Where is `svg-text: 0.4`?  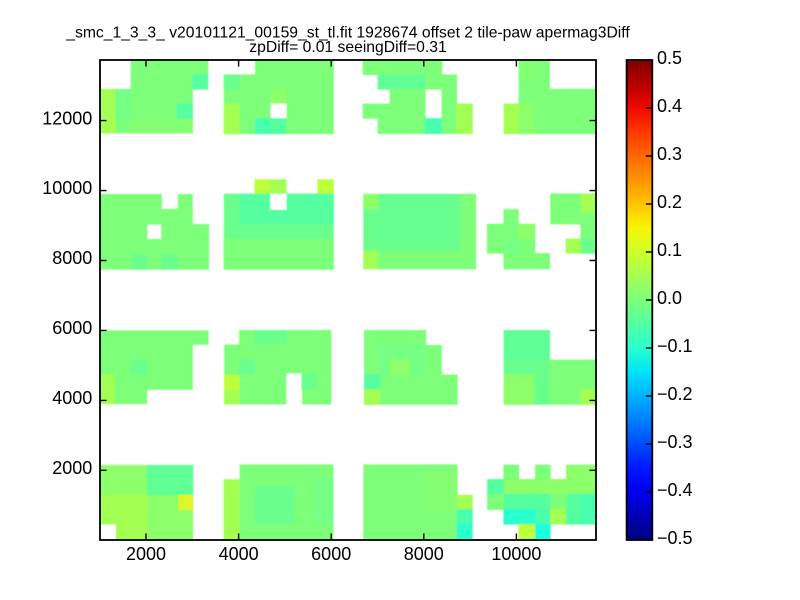 svg-text: 0.4 is located at coordinates (669, 106).